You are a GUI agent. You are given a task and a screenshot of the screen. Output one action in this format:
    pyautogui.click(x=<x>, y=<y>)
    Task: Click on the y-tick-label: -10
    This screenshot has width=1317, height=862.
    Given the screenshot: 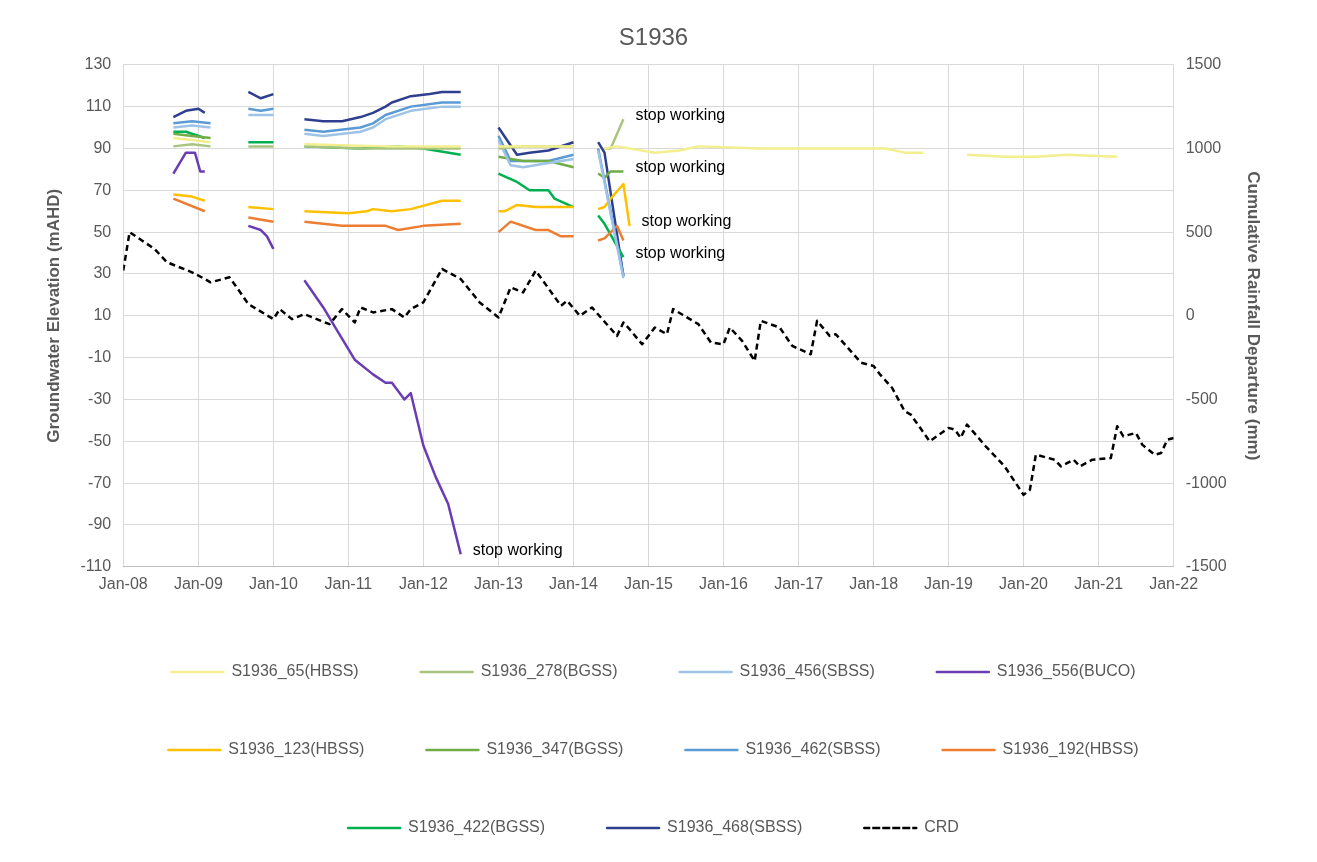 What is the action you would take?
    pyautogui.click(x=100, y=357)
    